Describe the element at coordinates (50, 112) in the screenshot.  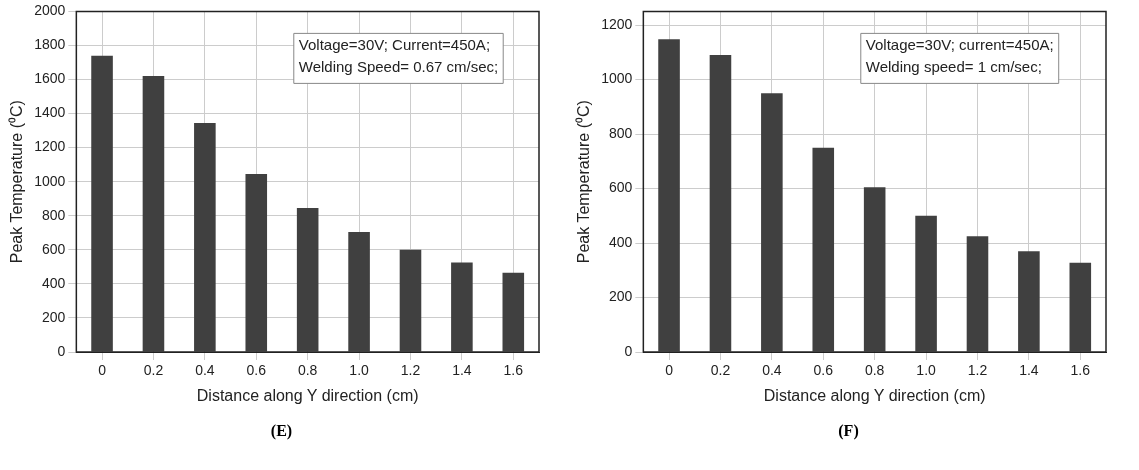
I see `y-tick-label: 1400` at that location.